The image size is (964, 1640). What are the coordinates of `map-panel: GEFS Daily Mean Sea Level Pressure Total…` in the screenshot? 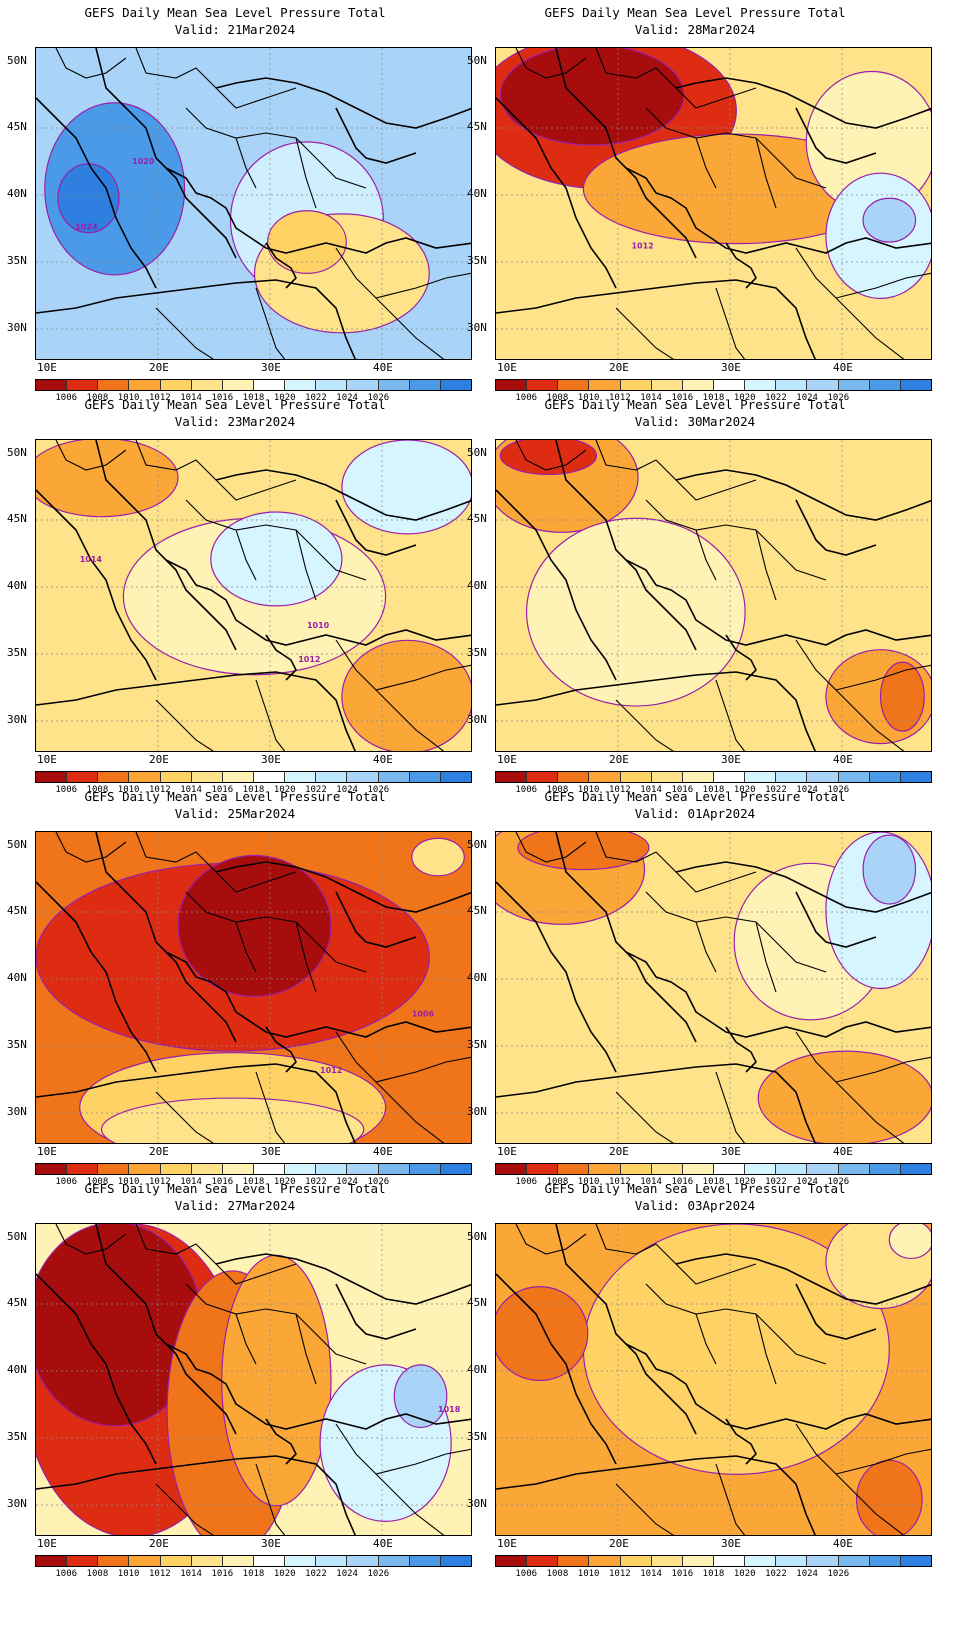 It's located at (236, 204).